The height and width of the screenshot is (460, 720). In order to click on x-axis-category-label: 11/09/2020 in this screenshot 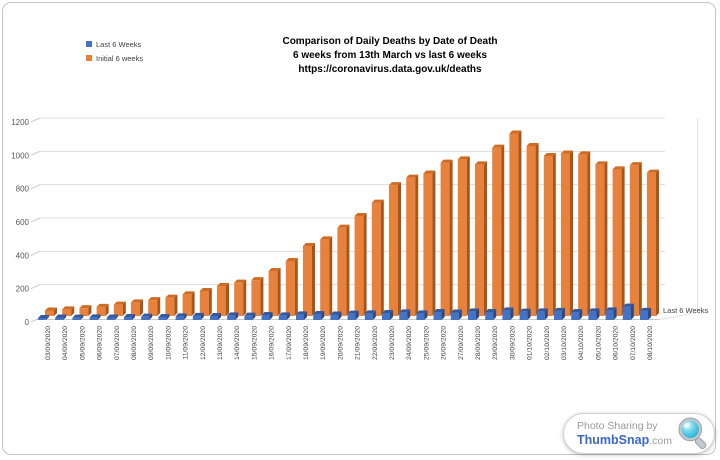, I will do `click(186, 343)`.